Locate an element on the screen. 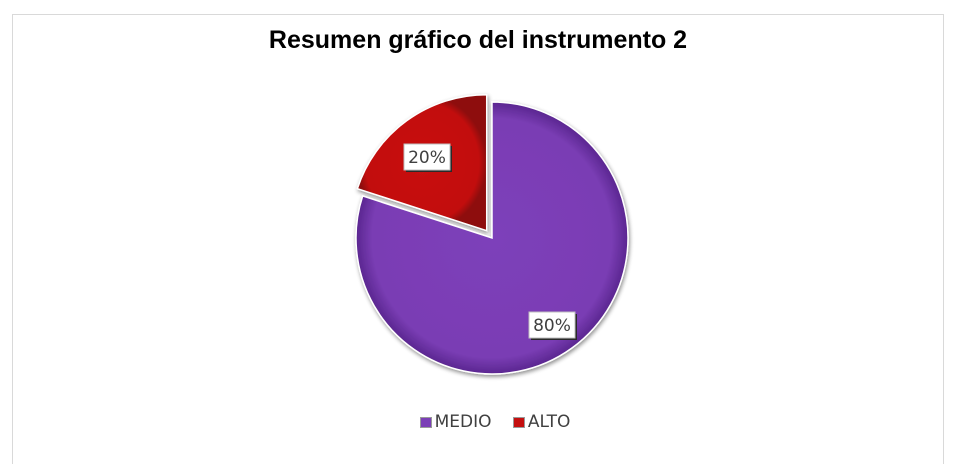 The image size is (959, 464). legend-swatch-alto is located at coordinates (518, 422).